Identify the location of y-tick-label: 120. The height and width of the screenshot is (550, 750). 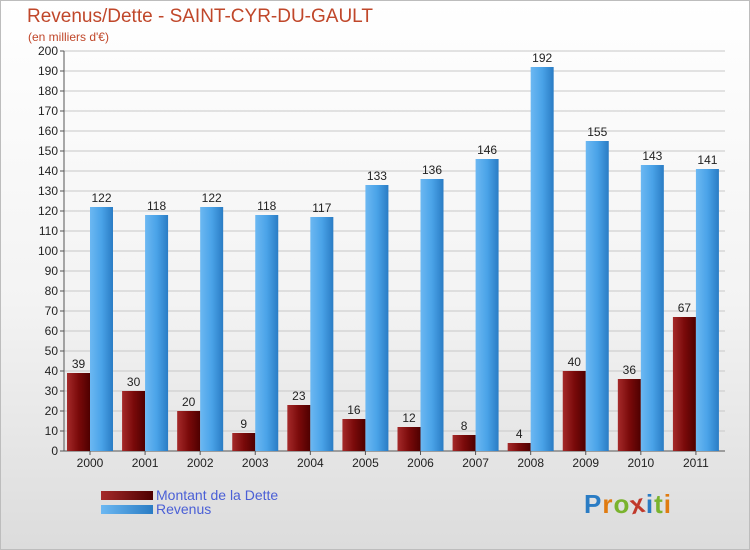
(48, 211).